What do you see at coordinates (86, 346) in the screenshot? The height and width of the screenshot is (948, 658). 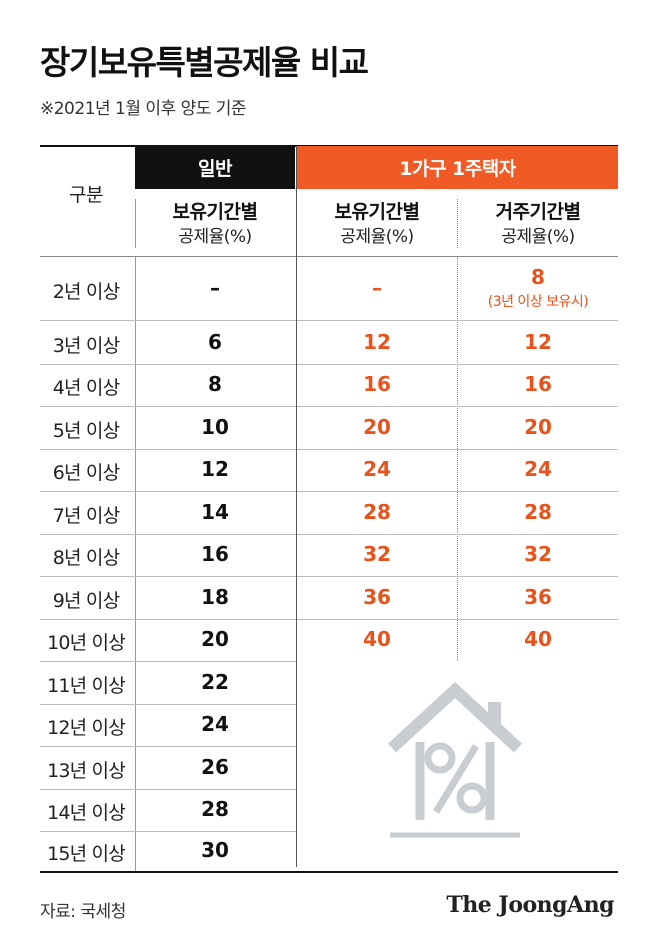 I see `row-label: 3년 이상` at bounding box center [86, 346].